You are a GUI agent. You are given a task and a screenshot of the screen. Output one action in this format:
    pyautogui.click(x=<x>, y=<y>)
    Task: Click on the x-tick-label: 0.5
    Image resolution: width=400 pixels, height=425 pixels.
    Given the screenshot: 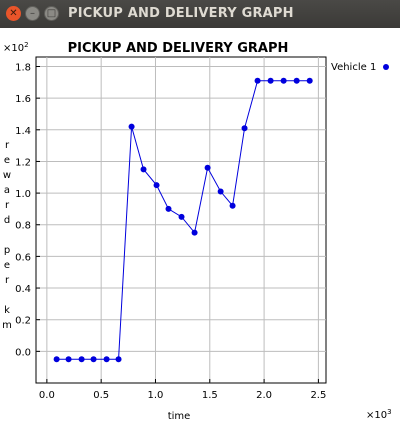 What is the action you would take?
    pyautogui.click(x=101, y=395)
    